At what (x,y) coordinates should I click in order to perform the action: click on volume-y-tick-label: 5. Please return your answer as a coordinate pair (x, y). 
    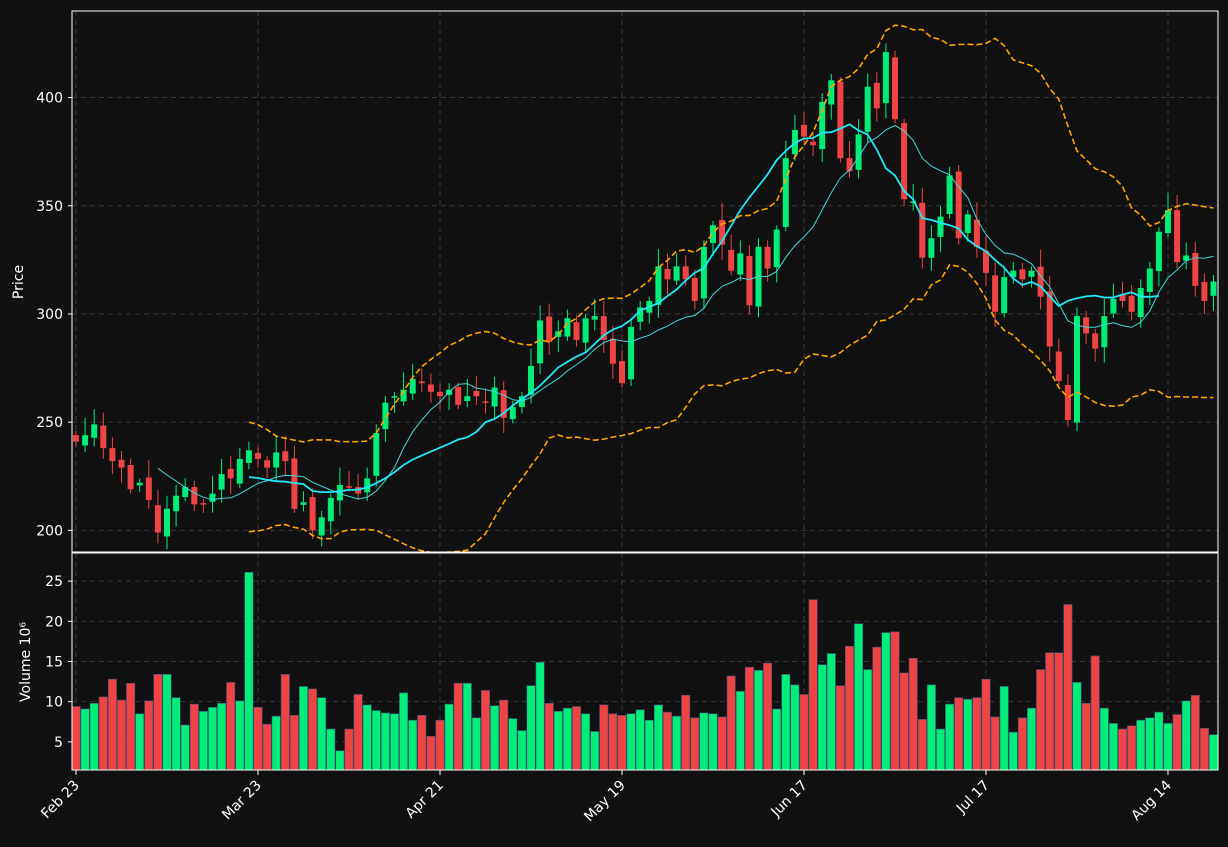
    Looking at the image, I should click on (58, 743).